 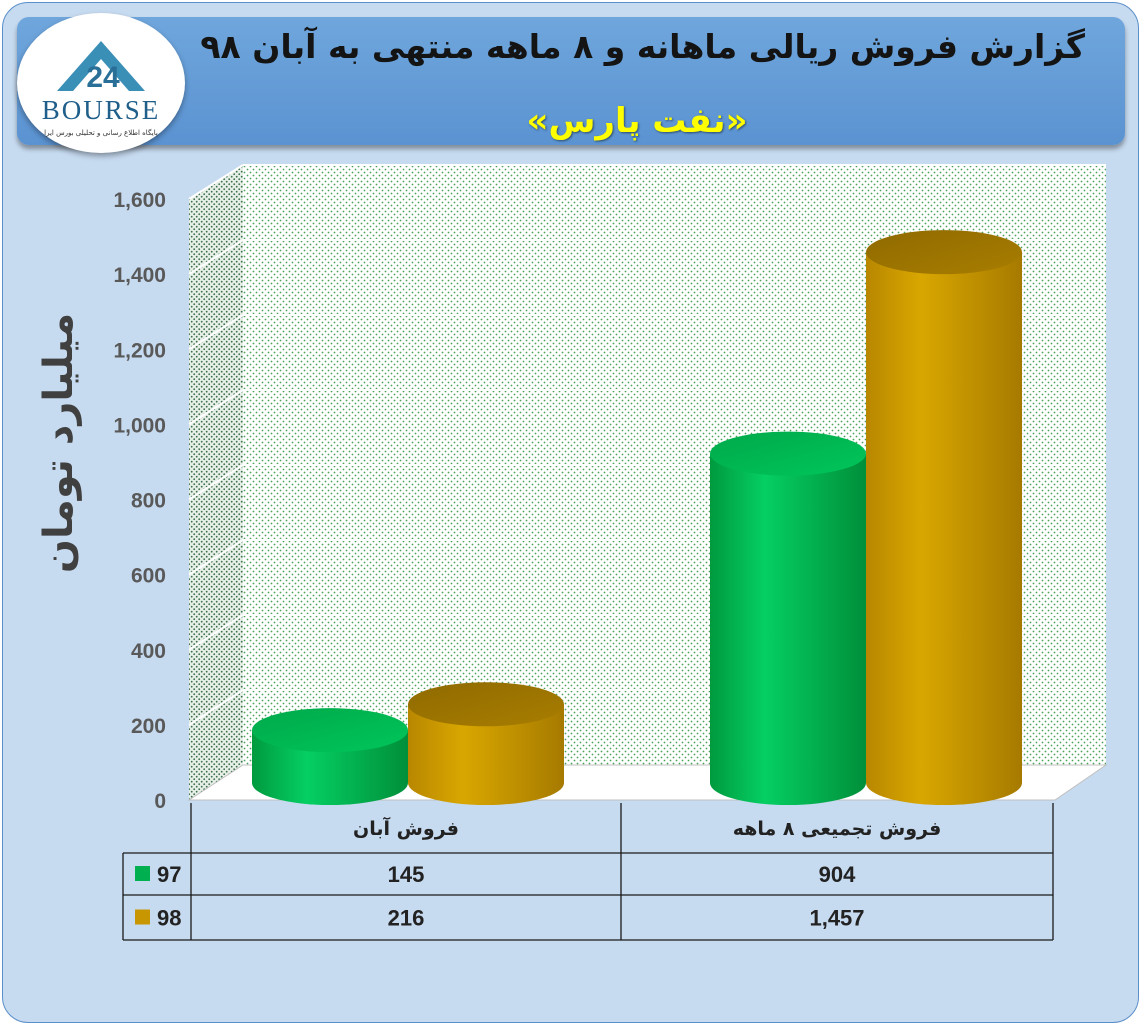 What do you see at coordinates (169, 874) in the screenshot?
I see `legend-label: 97` at bounding box center [169, 874].